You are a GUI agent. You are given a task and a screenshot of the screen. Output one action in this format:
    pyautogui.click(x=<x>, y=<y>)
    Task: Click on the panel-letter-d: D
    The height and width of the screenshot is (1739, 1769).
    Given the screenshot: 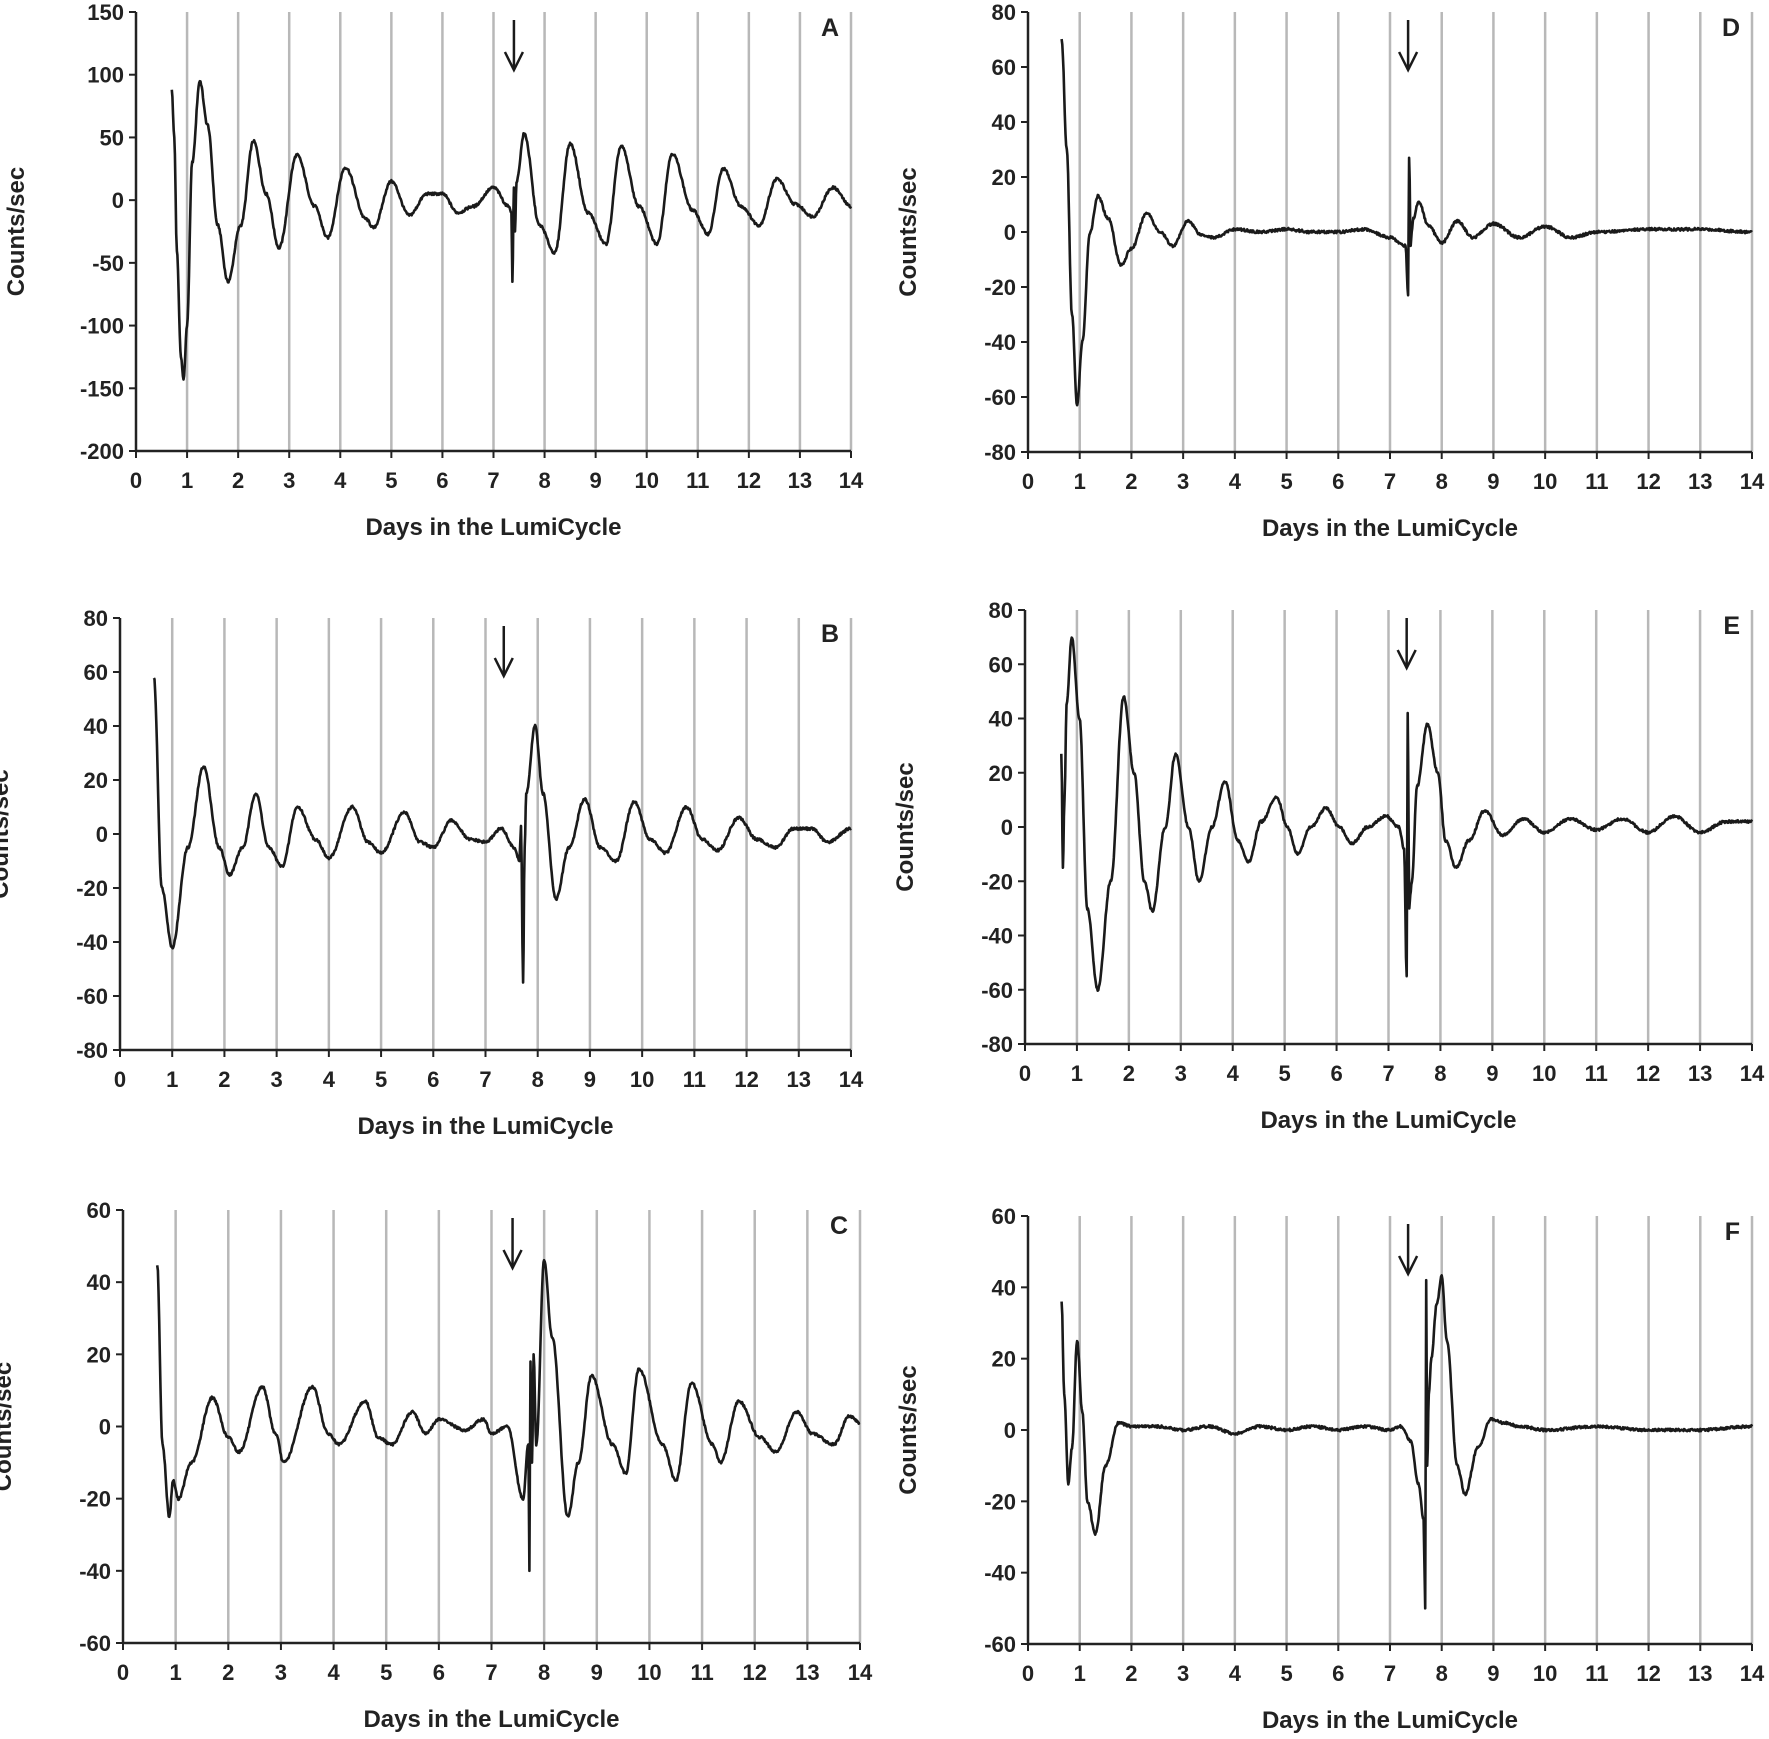 What is the action you would take?
    pyautogui.click(x=1731, y=28)
    